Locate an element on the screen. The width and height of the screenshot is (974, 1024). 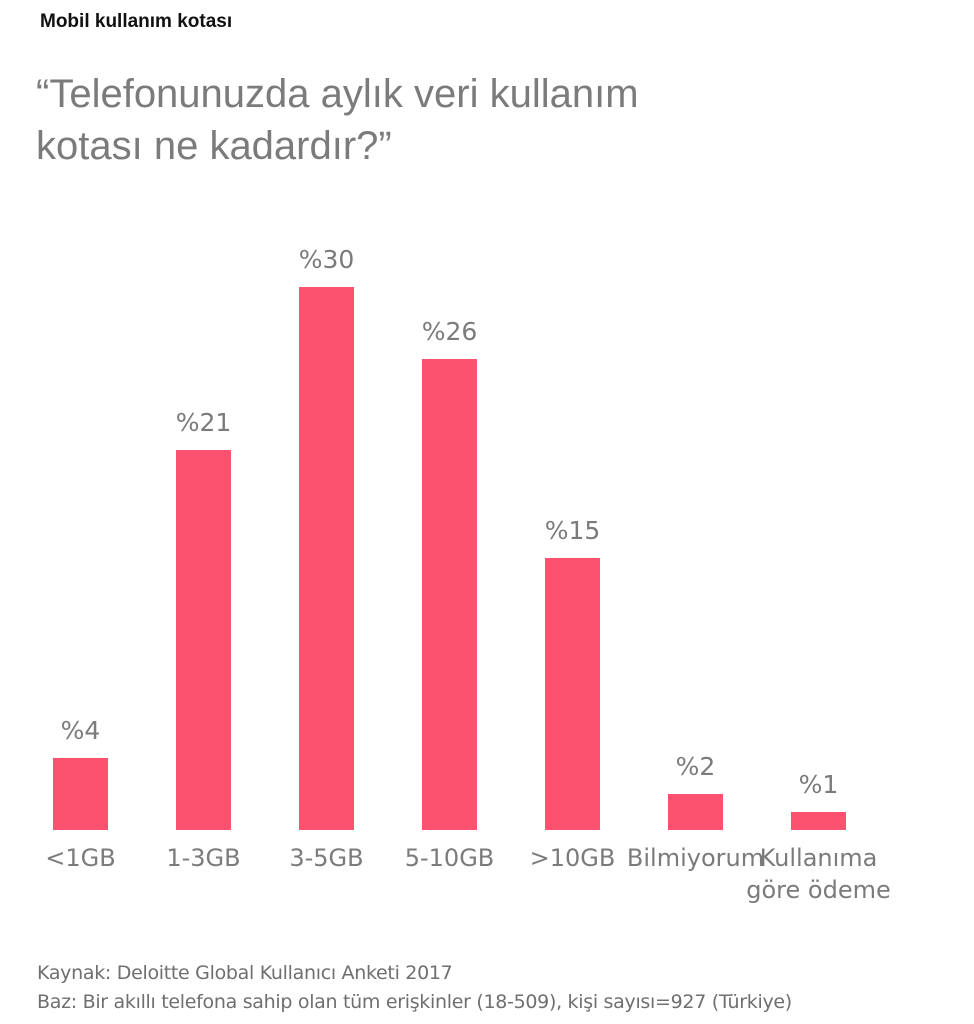
category-label: <1GB is located at coordinates (80, 858).